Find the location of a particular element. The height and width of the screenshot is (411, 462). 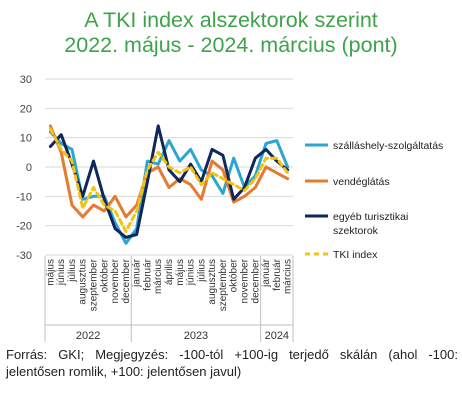

chart-title-line-1: A TKI index alszektorok szerint is located at coordinates (231, 20).